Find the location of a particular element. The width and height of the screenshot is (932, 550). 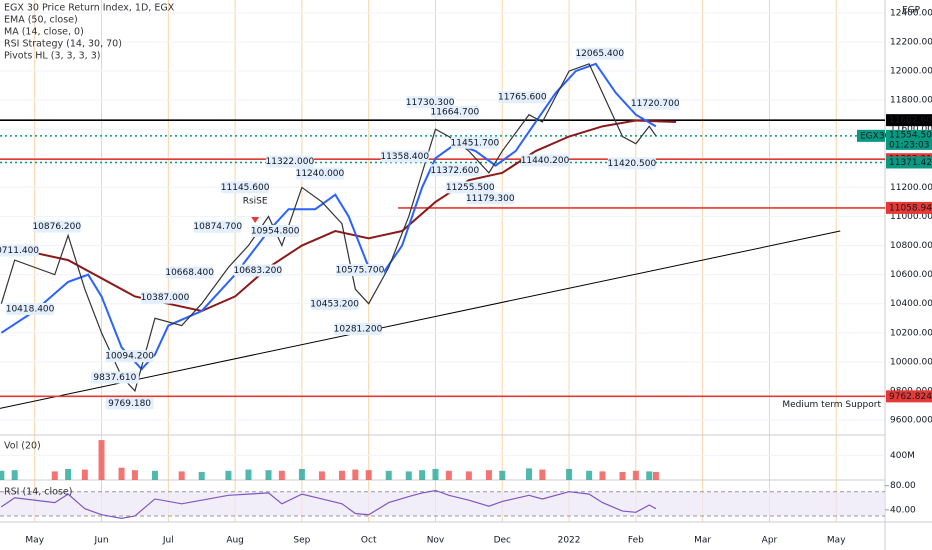

y-tick-label: 10200.000 is located at coordinates (911, 333).